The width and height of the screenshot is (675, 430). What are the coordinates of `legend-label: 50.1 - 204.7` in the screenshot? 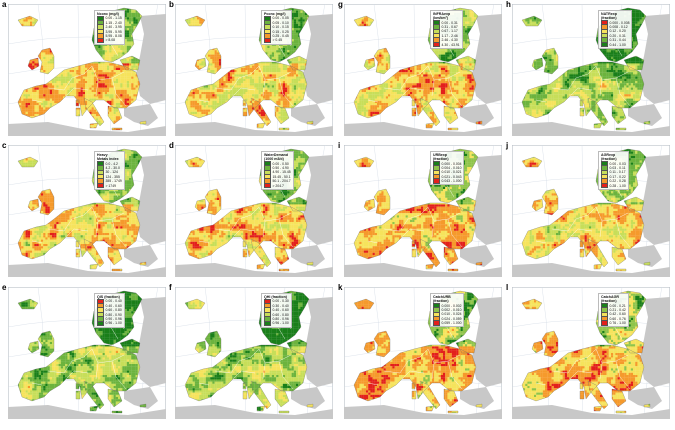 It's located at (282, 181).